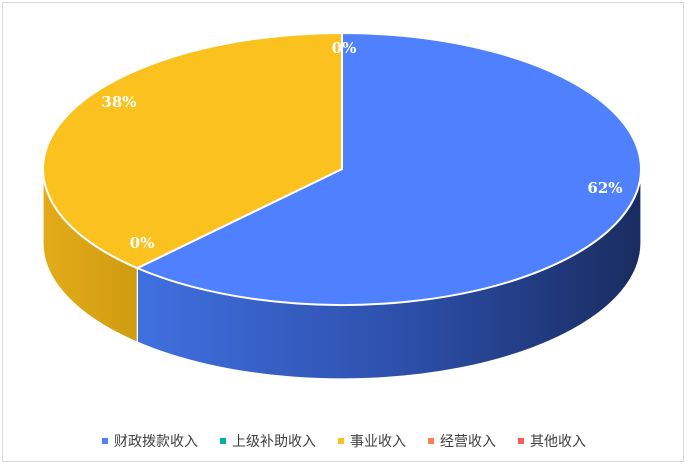  Describe the element at coordinates (344, 48) in the screenshot. I see `slice-label-2: 0%` at that location.